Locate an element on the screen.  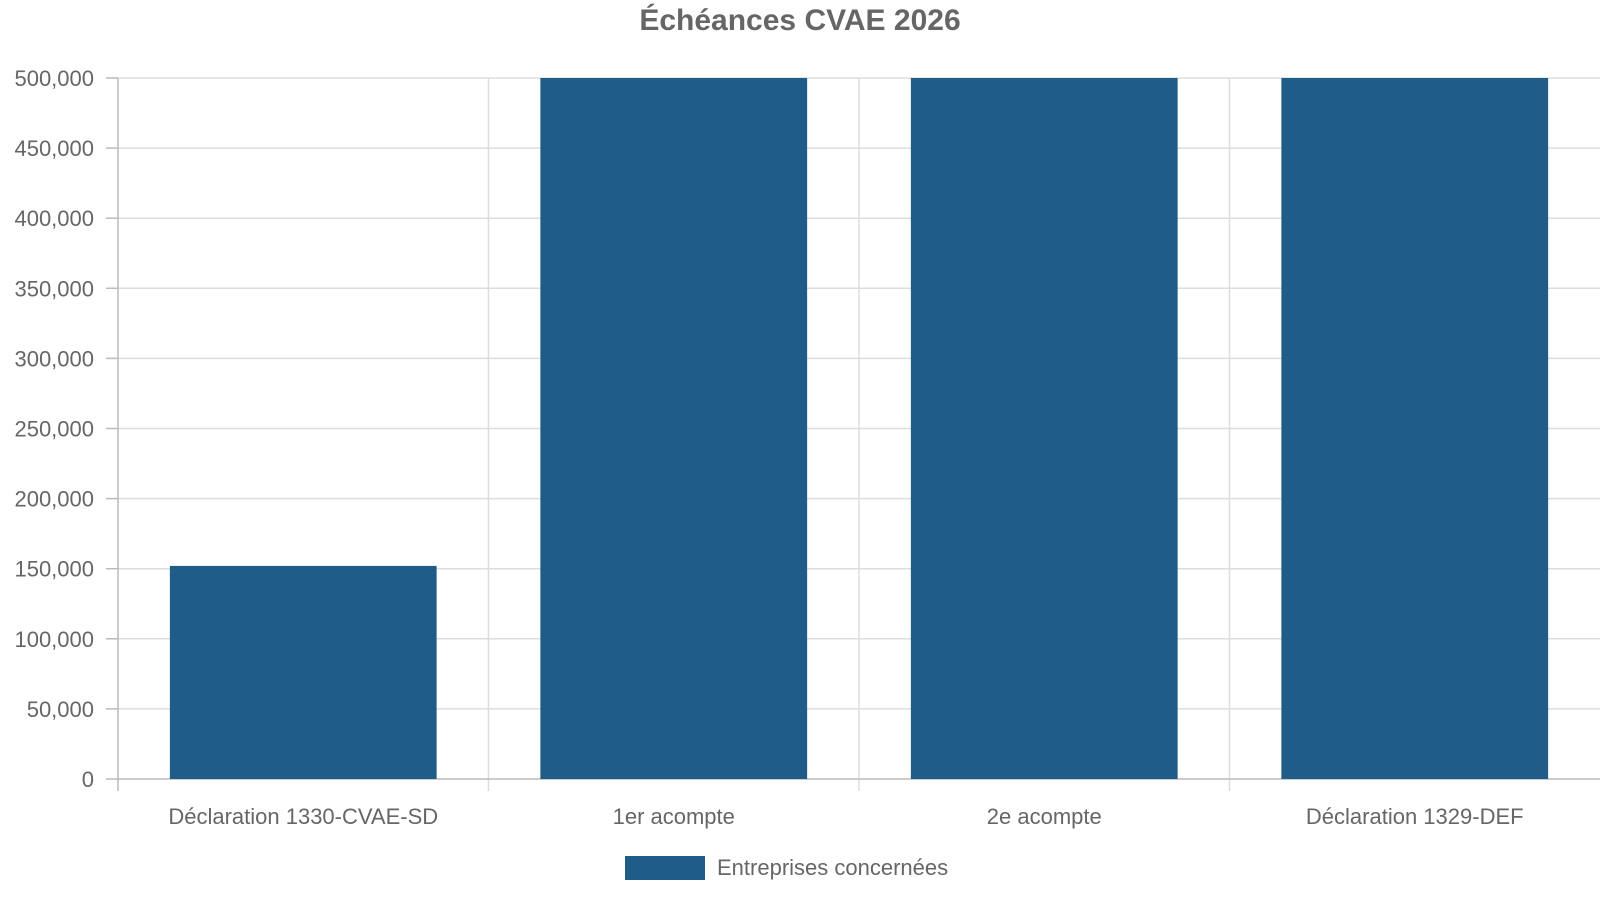
y-tick-label: 200,000 is located at coordinates (54, 499).